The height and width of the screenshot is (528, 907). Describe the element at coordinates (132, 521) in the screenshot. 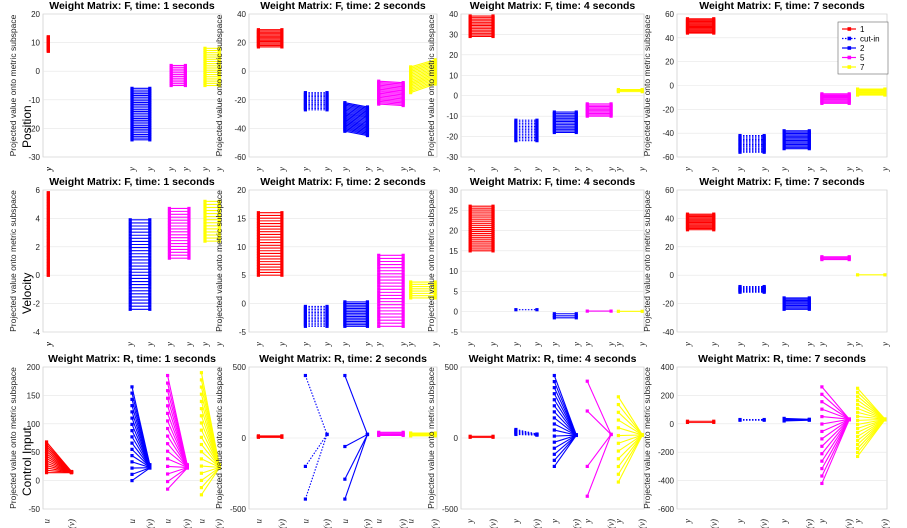

I see `x-tick-text: u` at that location.